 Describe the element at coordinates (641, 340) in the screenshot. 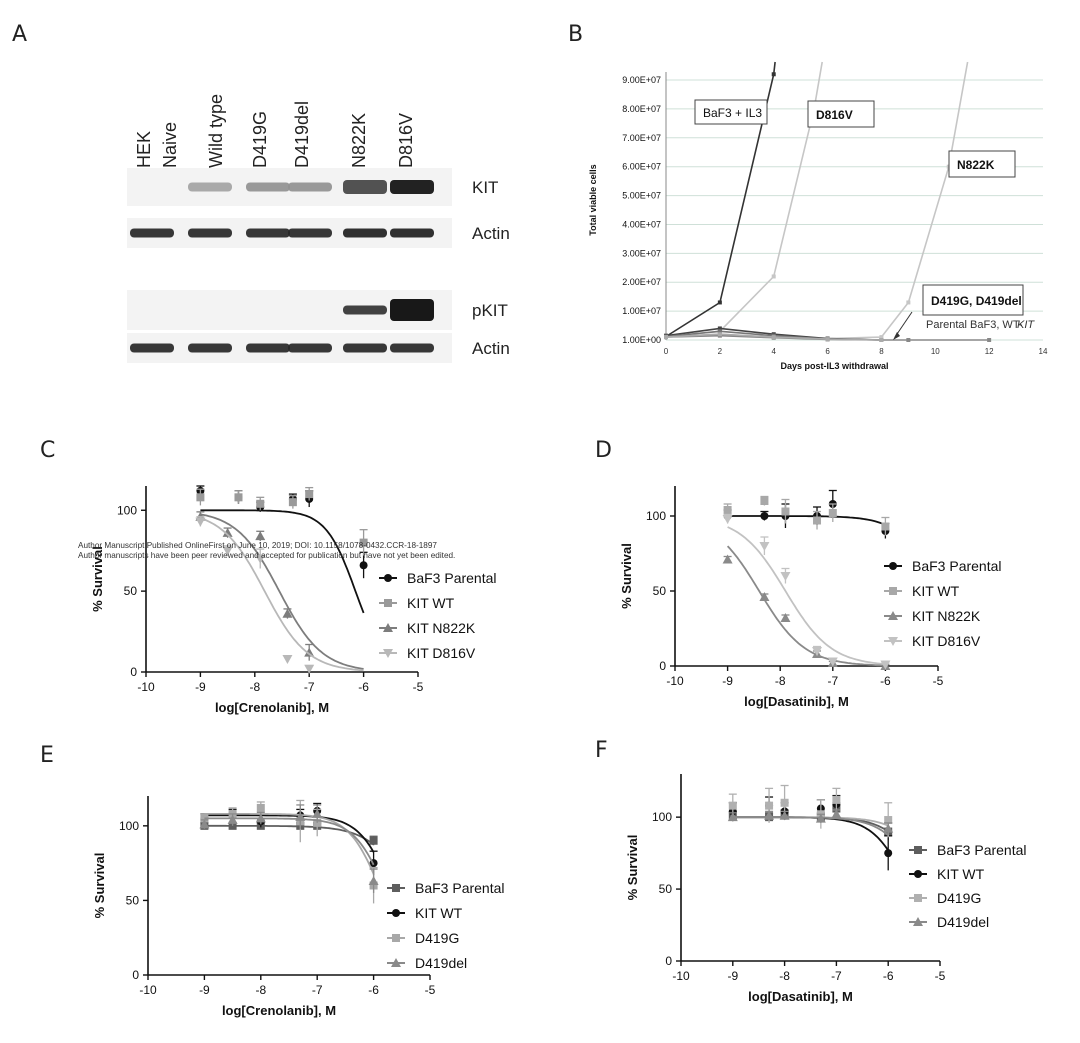

I see `chart-b-ytick-0: 1.00E+00` at that location.